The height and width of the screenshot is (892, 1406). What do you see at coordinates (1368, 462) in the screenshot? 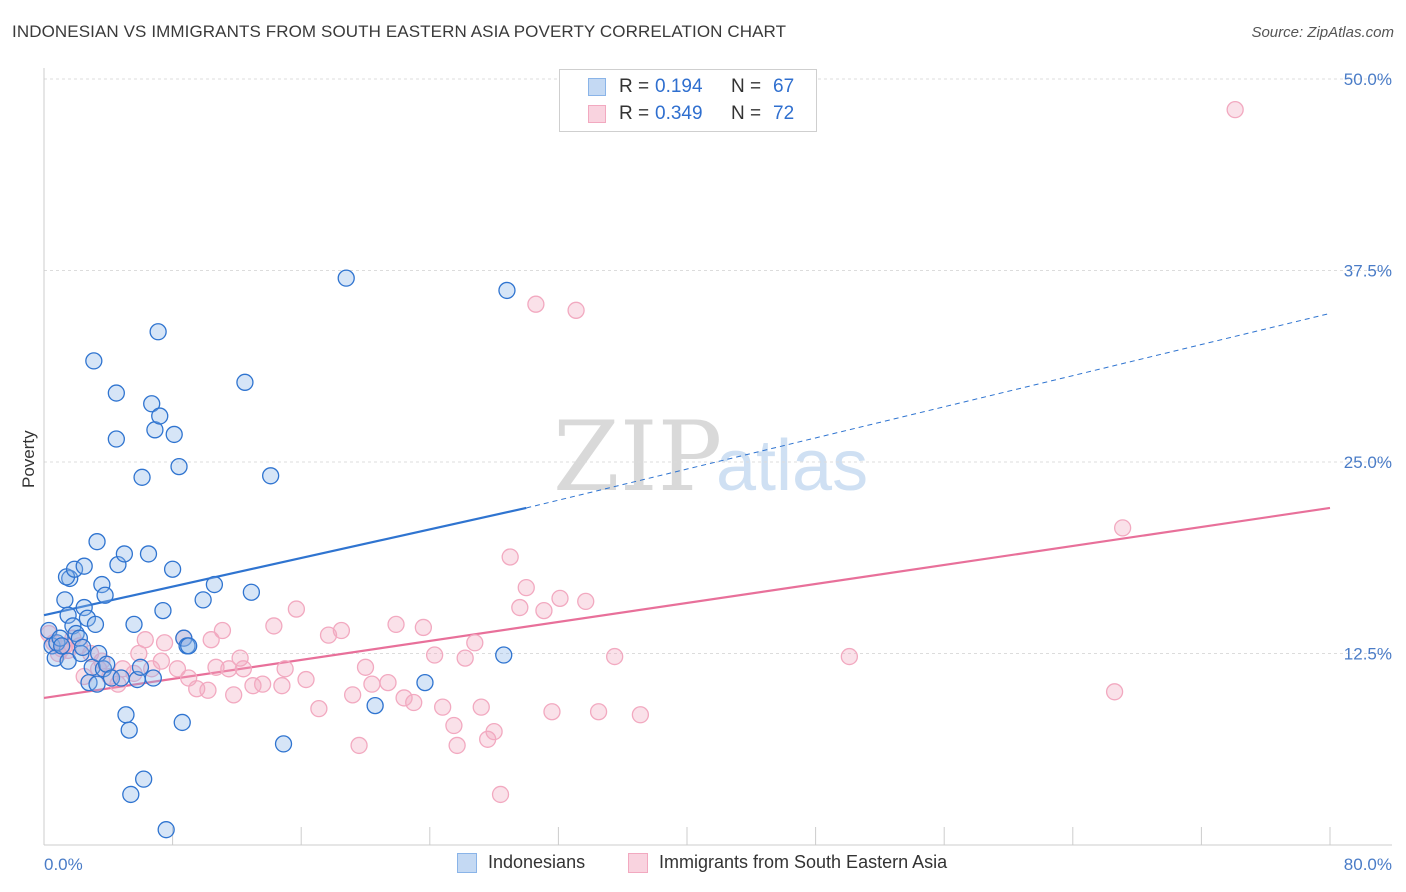
I see `y-tick-label: 25.0%` at bounding box center [1368, 462].